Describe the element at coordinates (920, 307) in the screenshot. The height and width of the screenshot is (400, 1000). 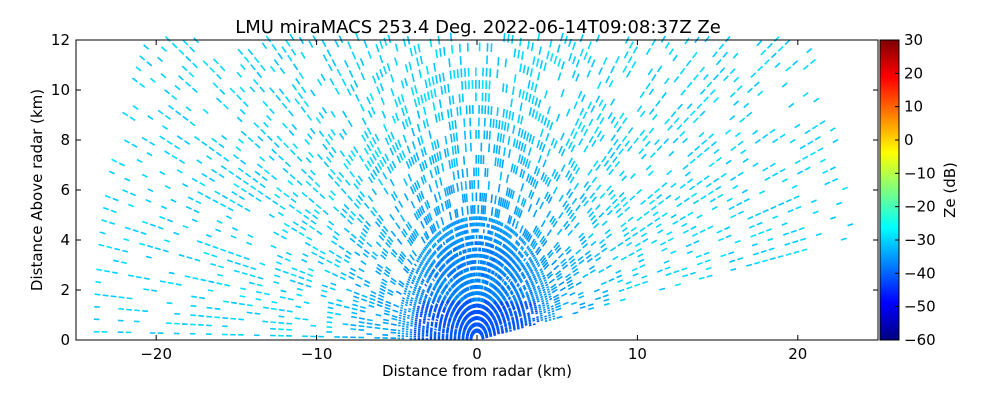
I see `colorbar-tick-label: −50` at that location.